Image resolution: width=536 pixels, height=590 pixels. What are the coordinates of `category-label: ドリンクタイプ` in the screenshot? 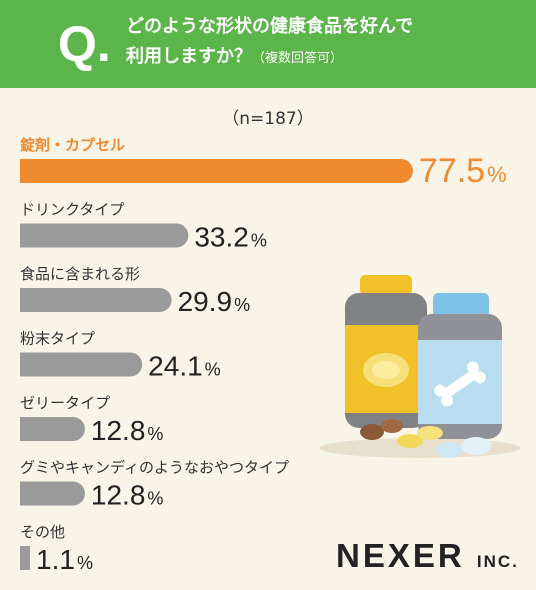 It's located at (72, 210).